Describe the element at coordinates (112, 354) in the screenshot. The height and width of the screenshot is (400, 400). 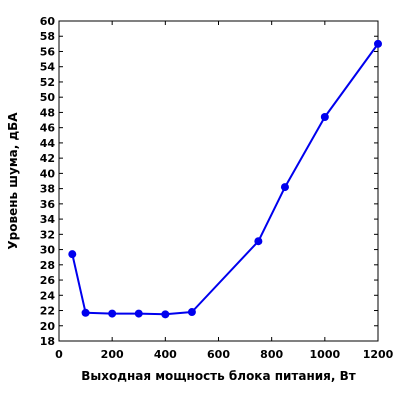
I see `x-tick-label: 200` at that location.